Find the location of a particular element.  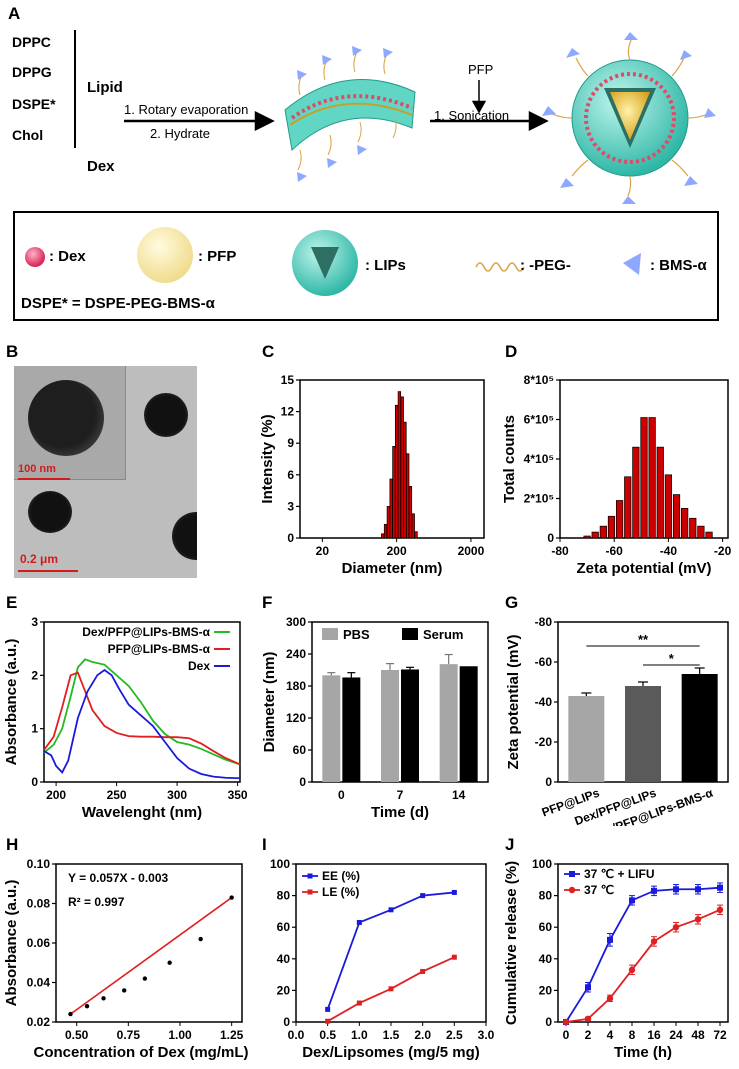

liposome-icon is located at coordinates (629, 118).